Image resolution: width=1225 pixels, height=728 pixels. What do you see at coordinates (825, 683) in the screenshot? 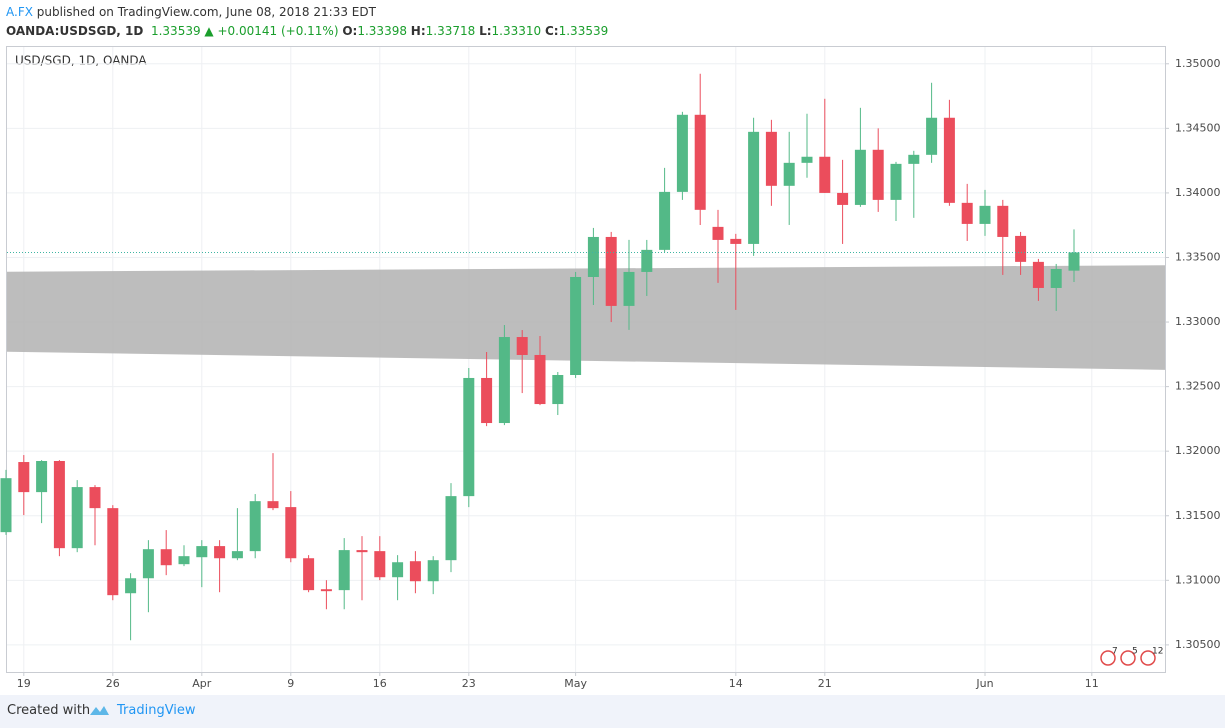
I see `x-tick-label: 21` at bounding box center [825, 683].